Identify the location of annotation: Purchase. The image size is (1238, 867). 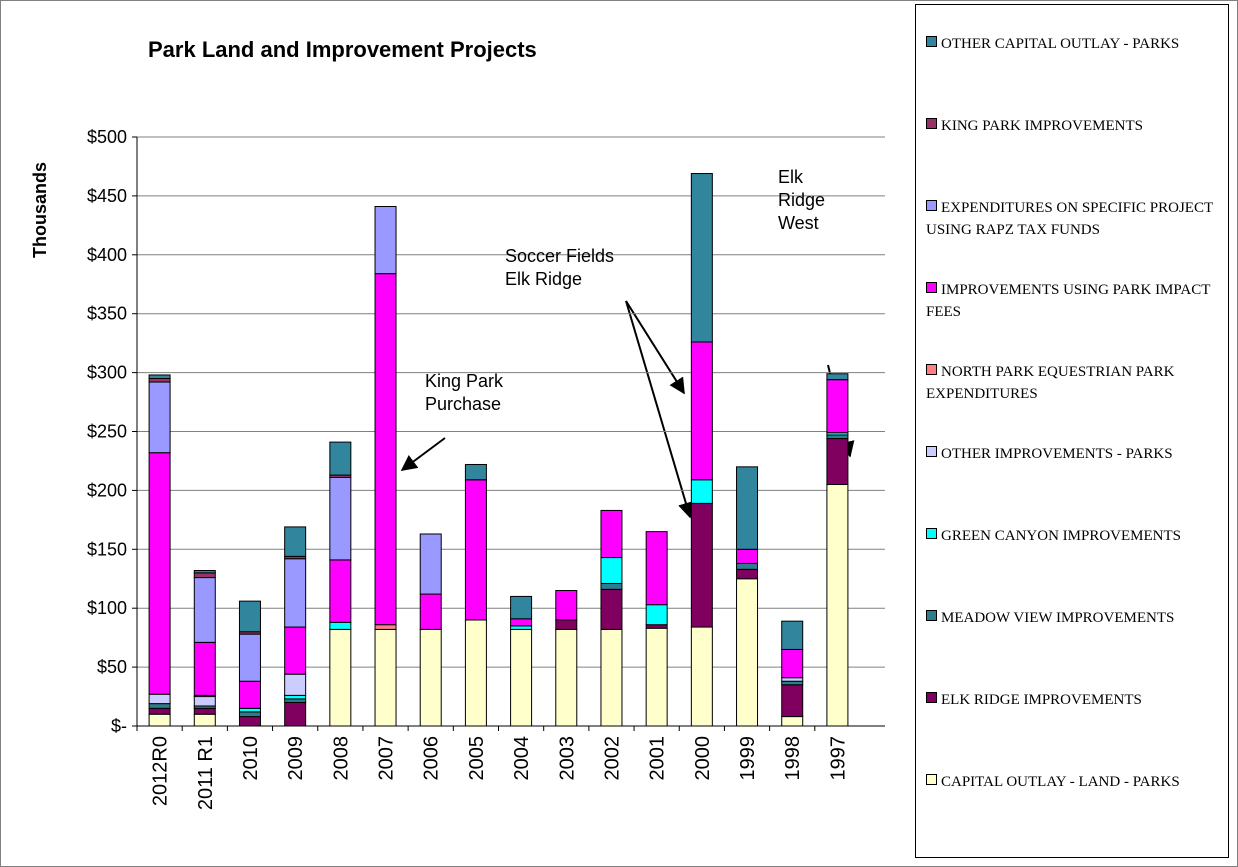
(463, 404).